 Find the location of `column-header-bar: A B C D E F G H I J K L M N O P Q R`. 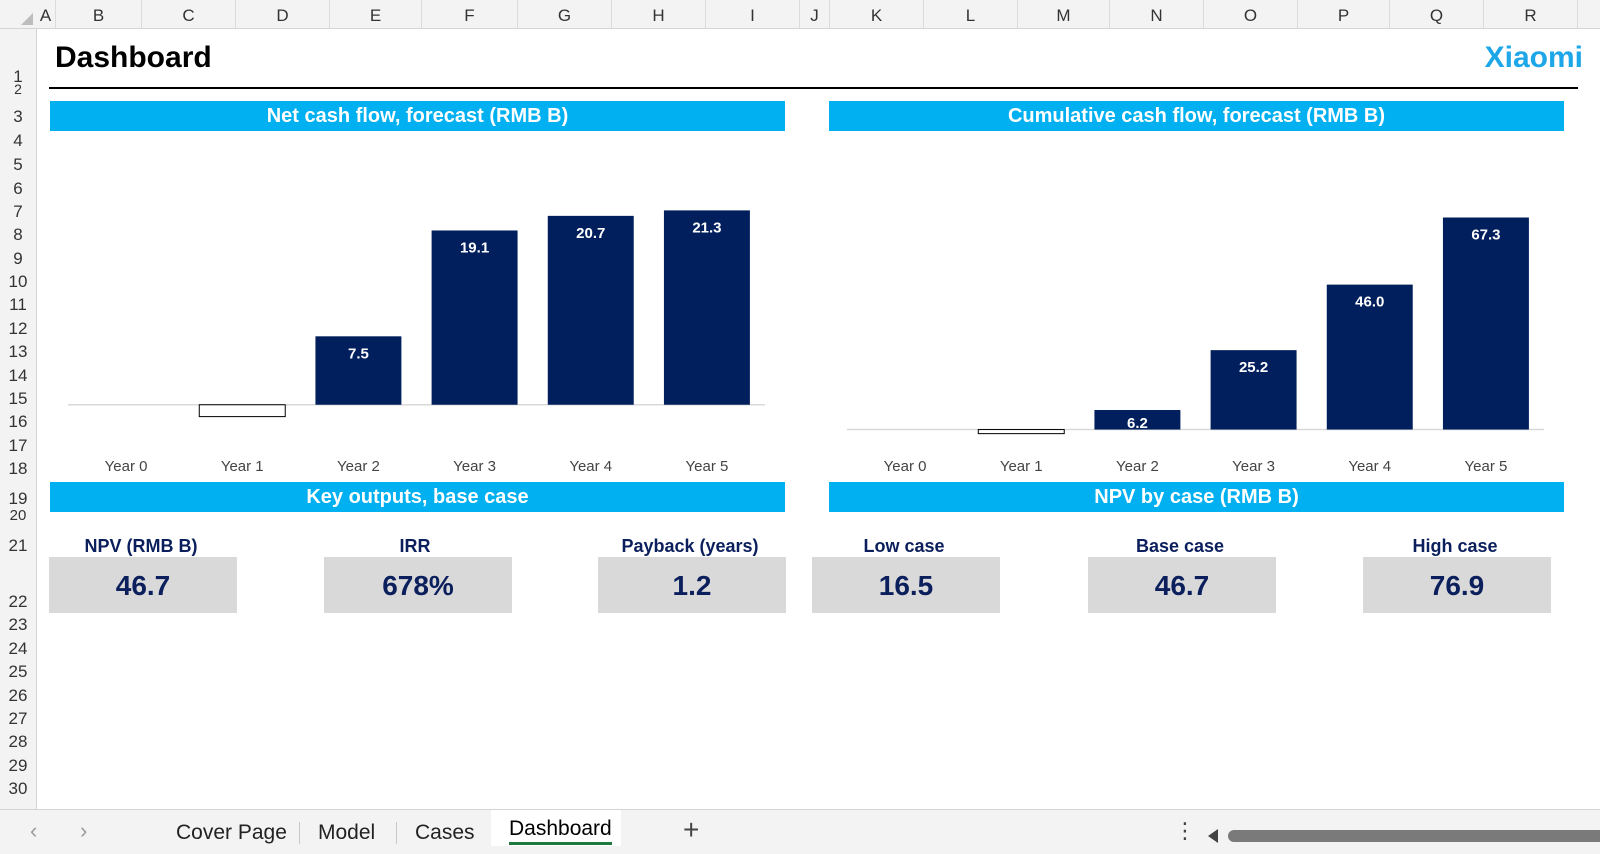

column-header-bar: A B C D E F G H I J K L M N O P Q R is located at coordinates (800, 14).